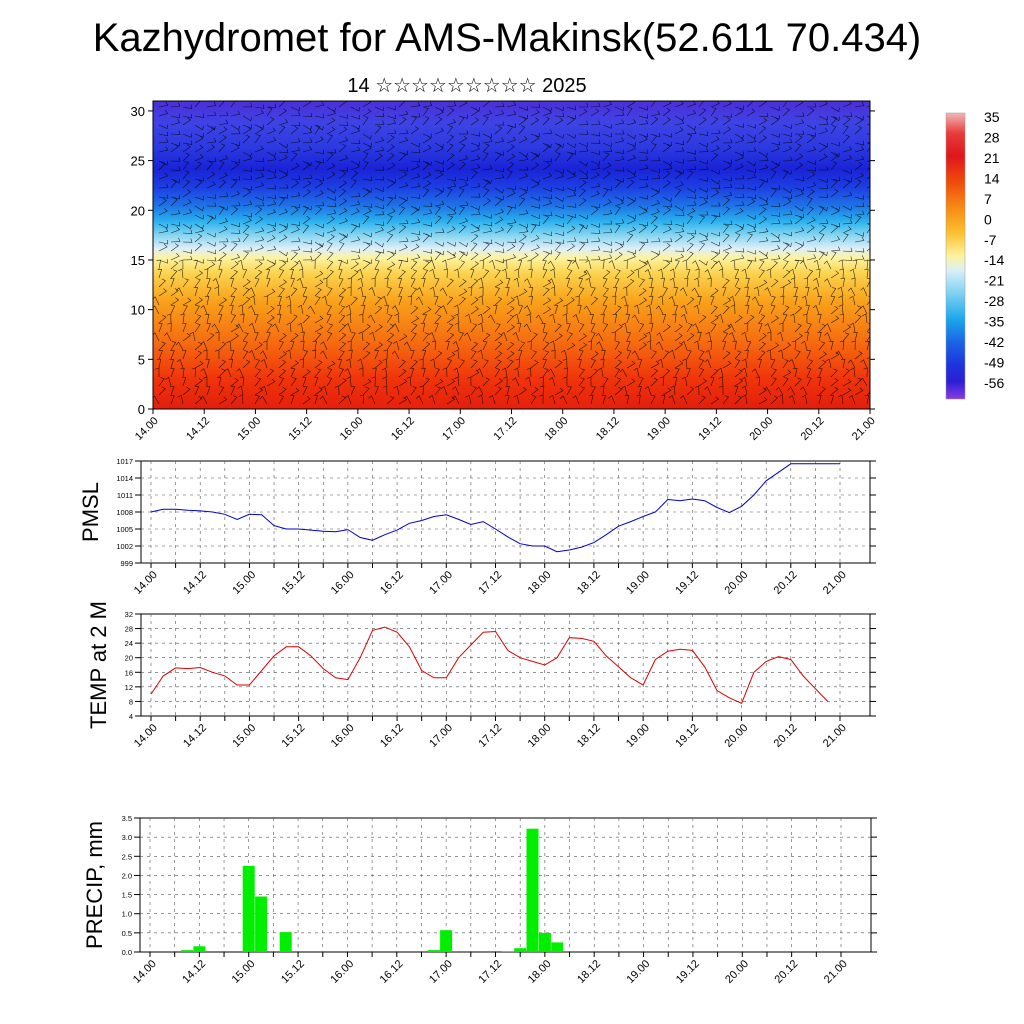 The width and height of the screenshot is (1024, 1024). I want to click on y-axis-label: PRECIP, mm, so click(94, 885).